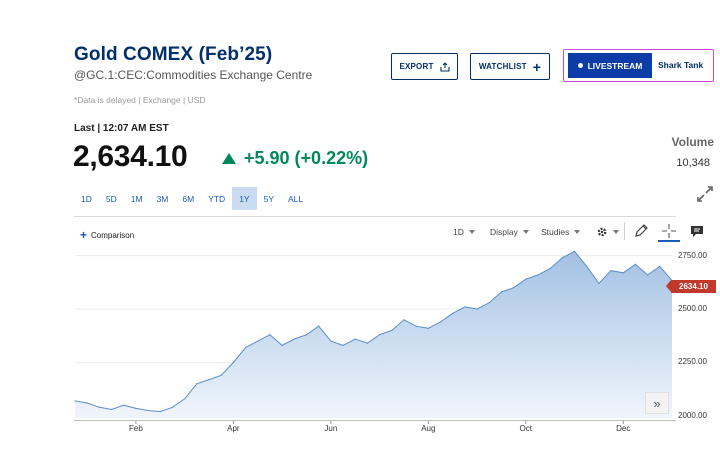 The height and width of the screenshot is (456, 720). Describe the element at coordinates (331, 428) in the screenshot. I see `x-tick-label: Jun` at that location.